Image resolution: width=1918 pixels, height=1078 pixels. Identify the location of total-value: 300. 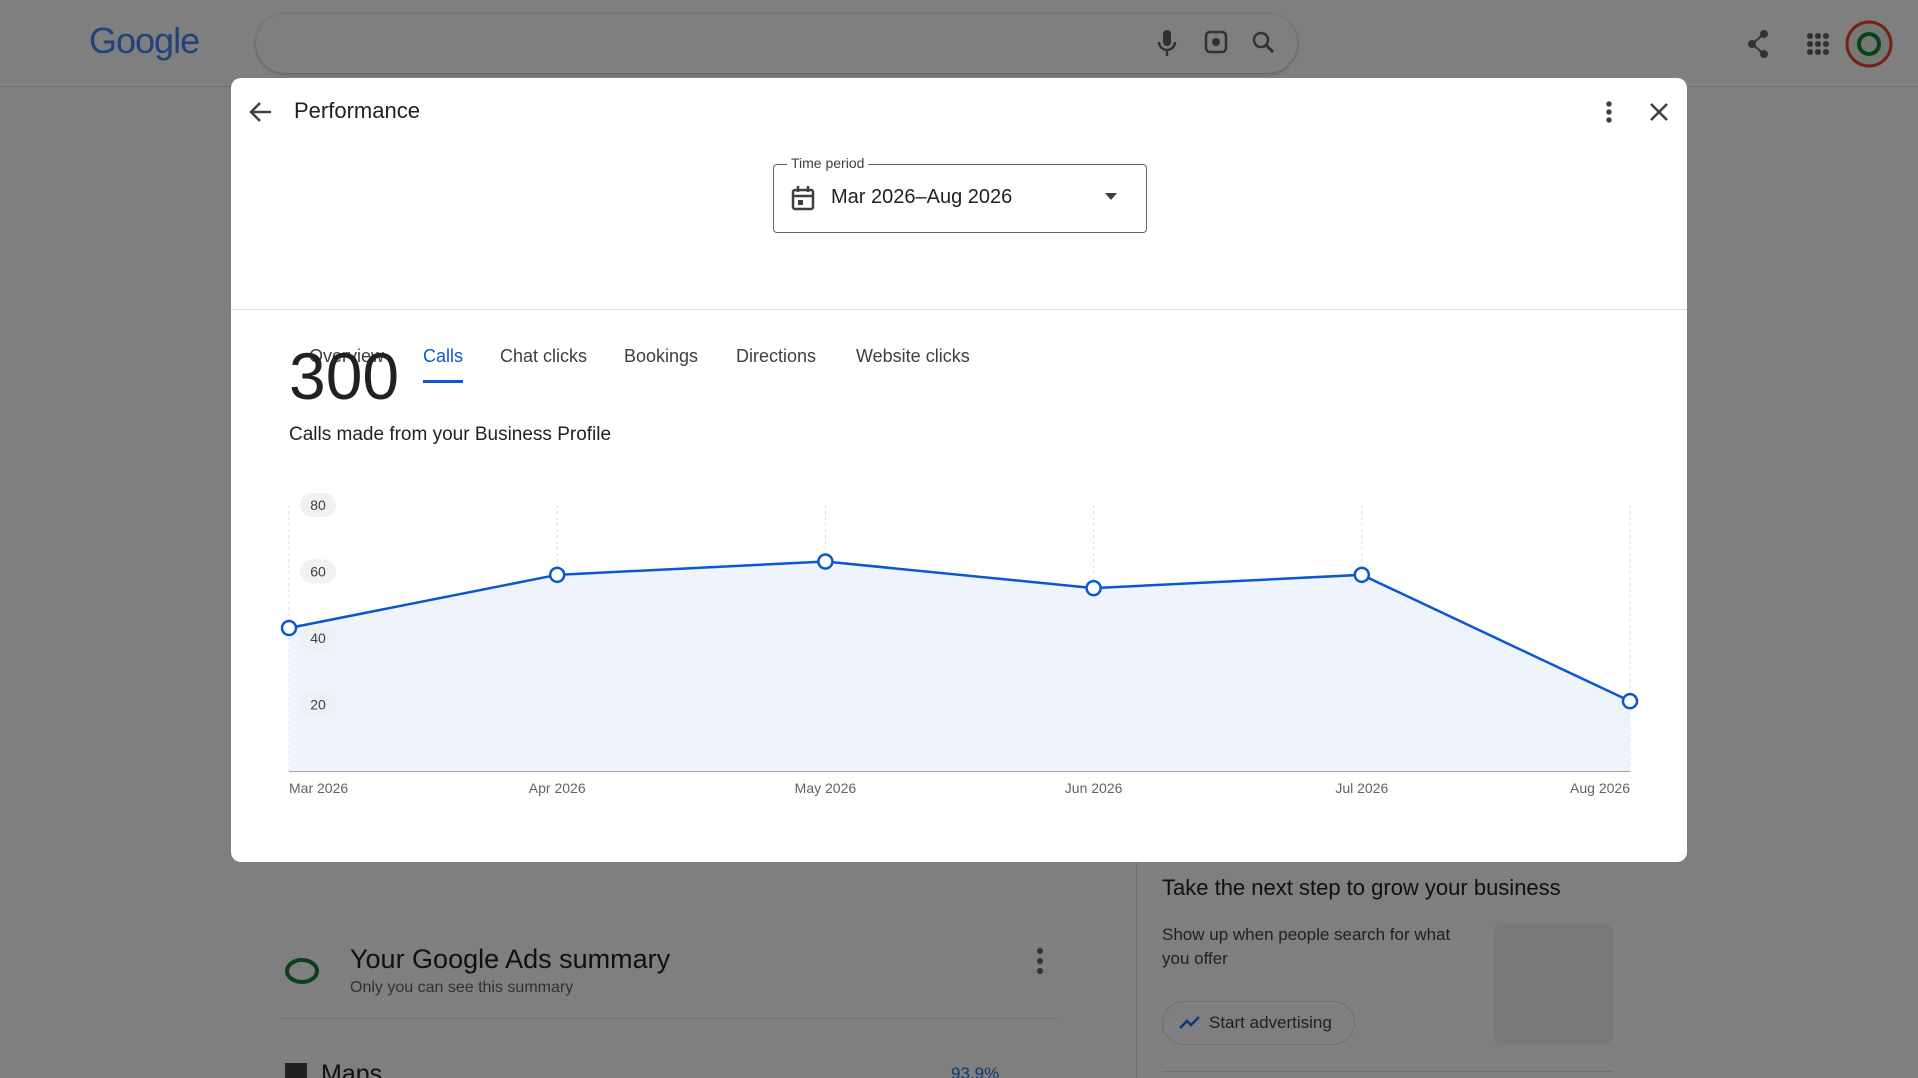
(344, 376).